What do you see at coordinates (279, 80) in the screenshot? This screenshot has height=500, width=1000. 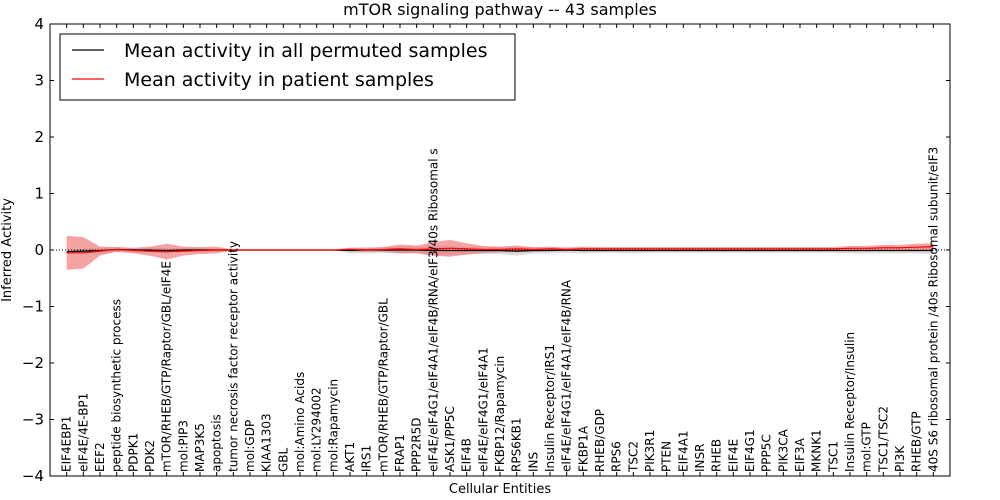 I see `legend-entry: Mean activity in patient samples` at bounding box center [279, 80].